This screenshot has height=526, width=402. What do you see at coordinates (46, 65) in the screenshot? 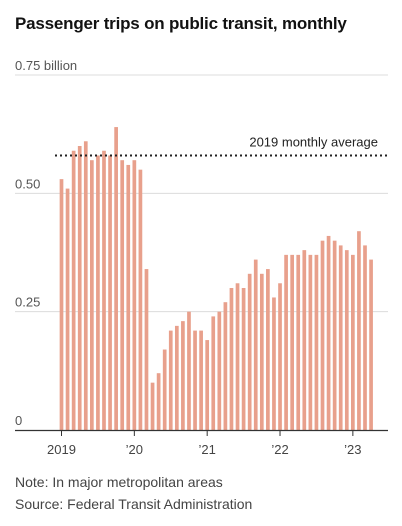
I see `y-tick-label: 0.75 billion` at bounding box center [46, 65].